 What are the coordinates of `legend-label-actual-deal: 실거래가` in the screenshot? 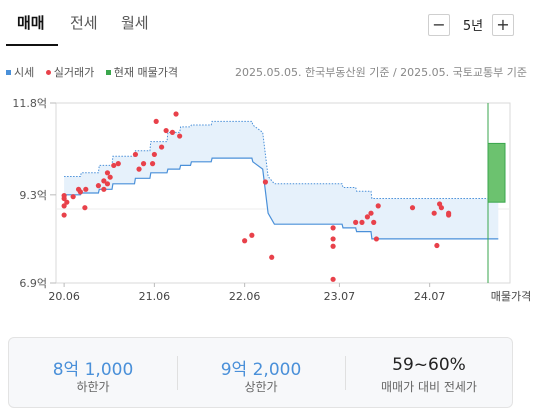 It's located at (74, 72).